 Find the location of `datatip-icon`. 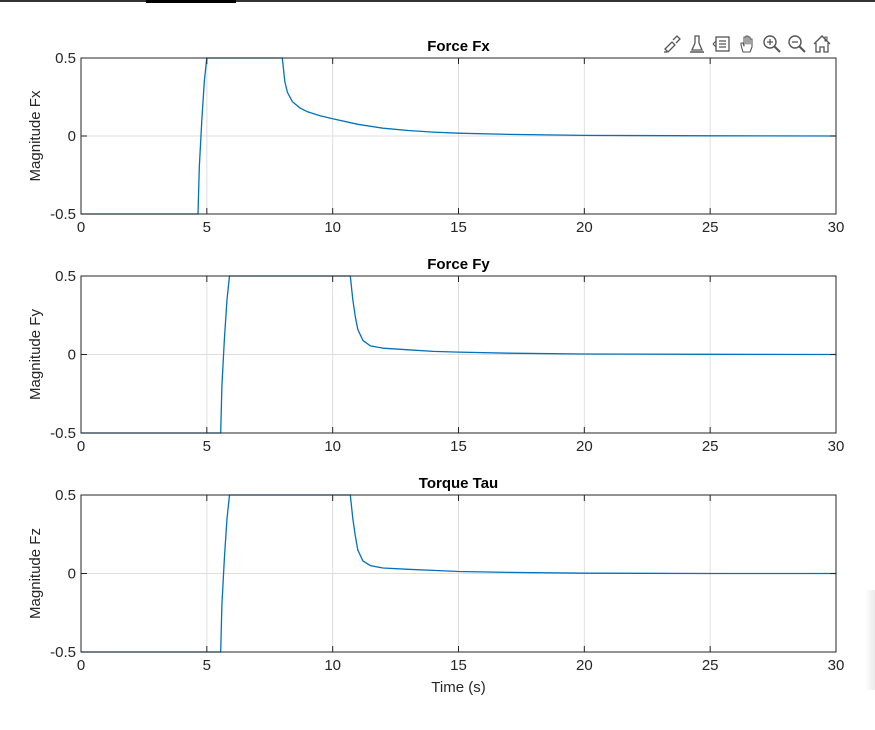

datatip-icon is located at coordinates (697, 44).